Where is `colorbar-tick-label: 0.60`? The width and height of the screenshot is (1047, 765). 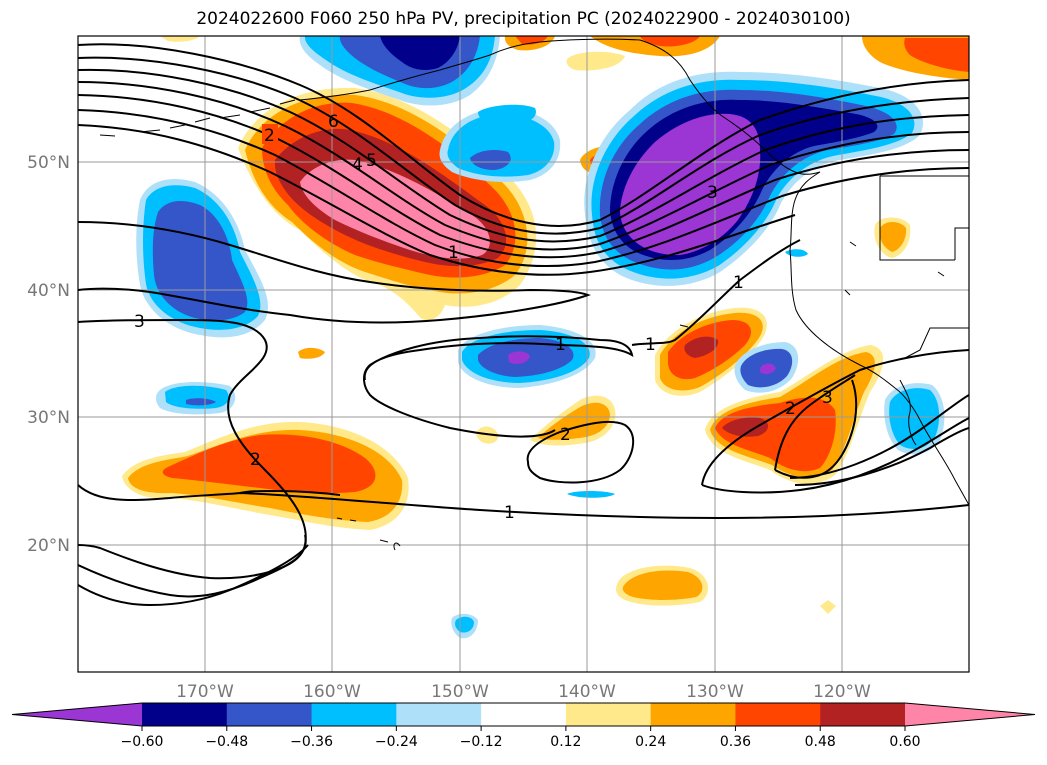 colorbar-tick-label: 0.60 is located at coordinates (904, 742).